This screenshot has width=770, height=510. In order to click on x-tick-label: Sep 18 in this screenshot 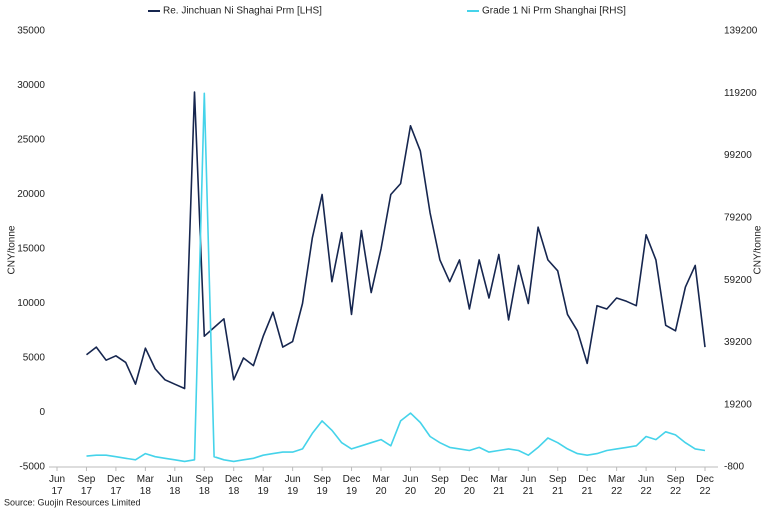, I will do `click(204, 485)`.